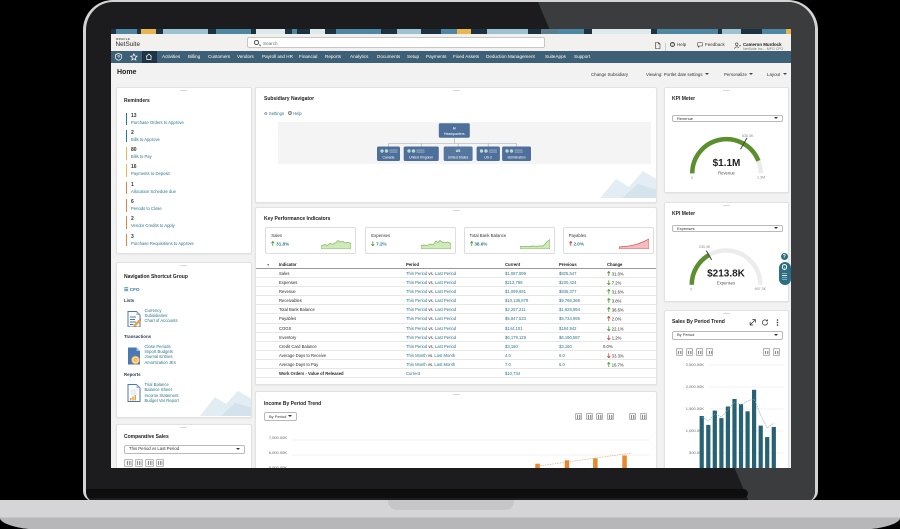  What do you see at coordinates (726, 273) in the screenshot?
I see `svg-text: $213.8K` at bounding box center [726, 273].